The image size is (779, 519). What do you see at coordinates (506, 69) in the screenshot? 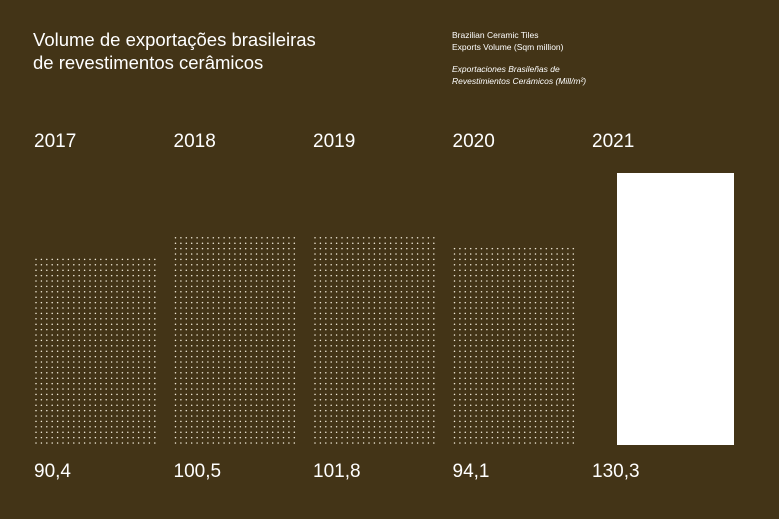
I see `subtitle-spanish-line-1: Exportaciones Brasileñas de` at bounding box center [506, 69].